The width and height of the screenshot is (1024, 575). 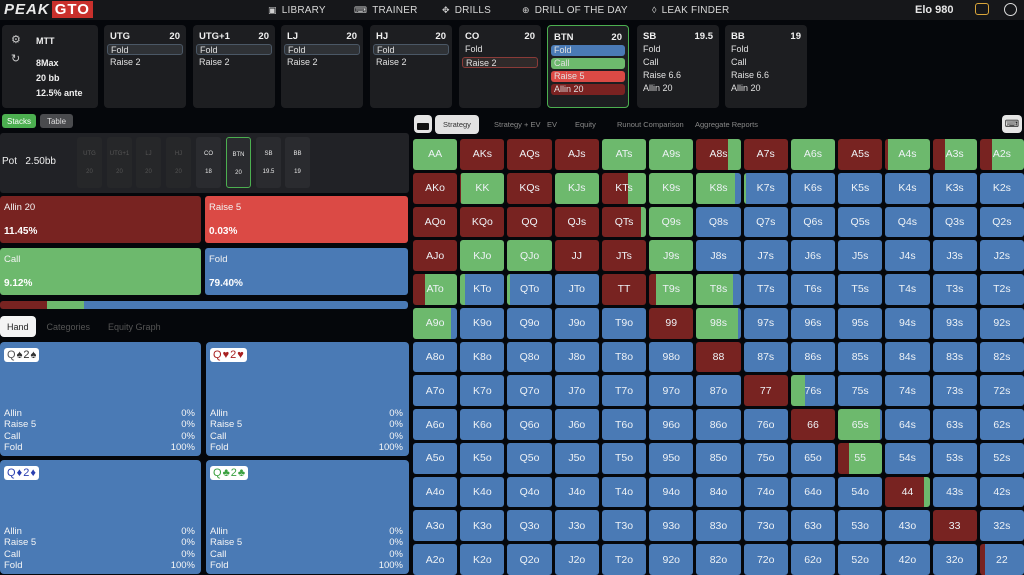 I want to click on hand-cell-KQo: KQo, so click(x=482, y=222).